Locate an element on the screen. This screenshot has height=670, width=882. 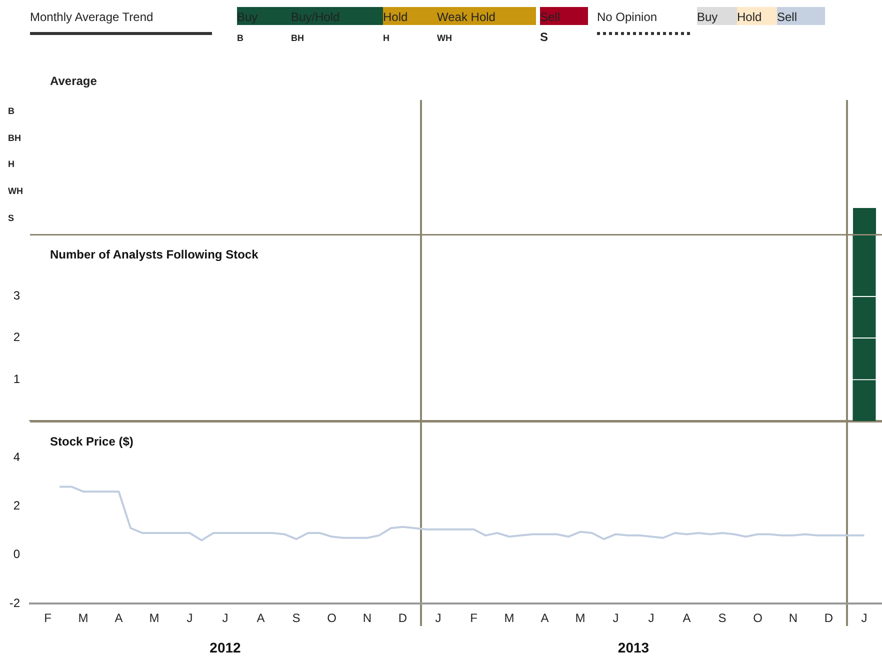
y-tick-label: 4 is located at coordinates (16, 457).